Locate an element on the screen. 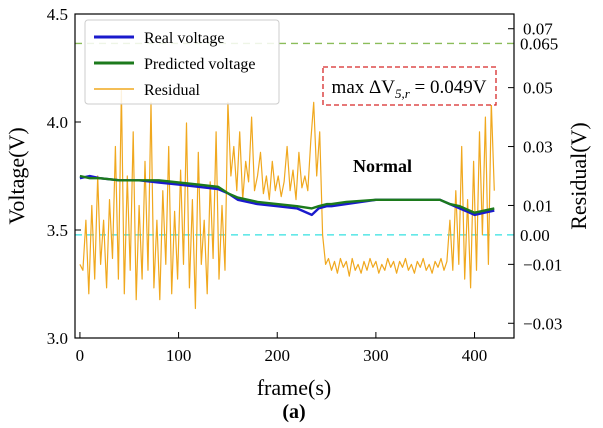 Image resolution: width=603 pixels, height=428 pixels. y-right-tick-label-−0.03: −0.03 is located at coordinates (542, 323).